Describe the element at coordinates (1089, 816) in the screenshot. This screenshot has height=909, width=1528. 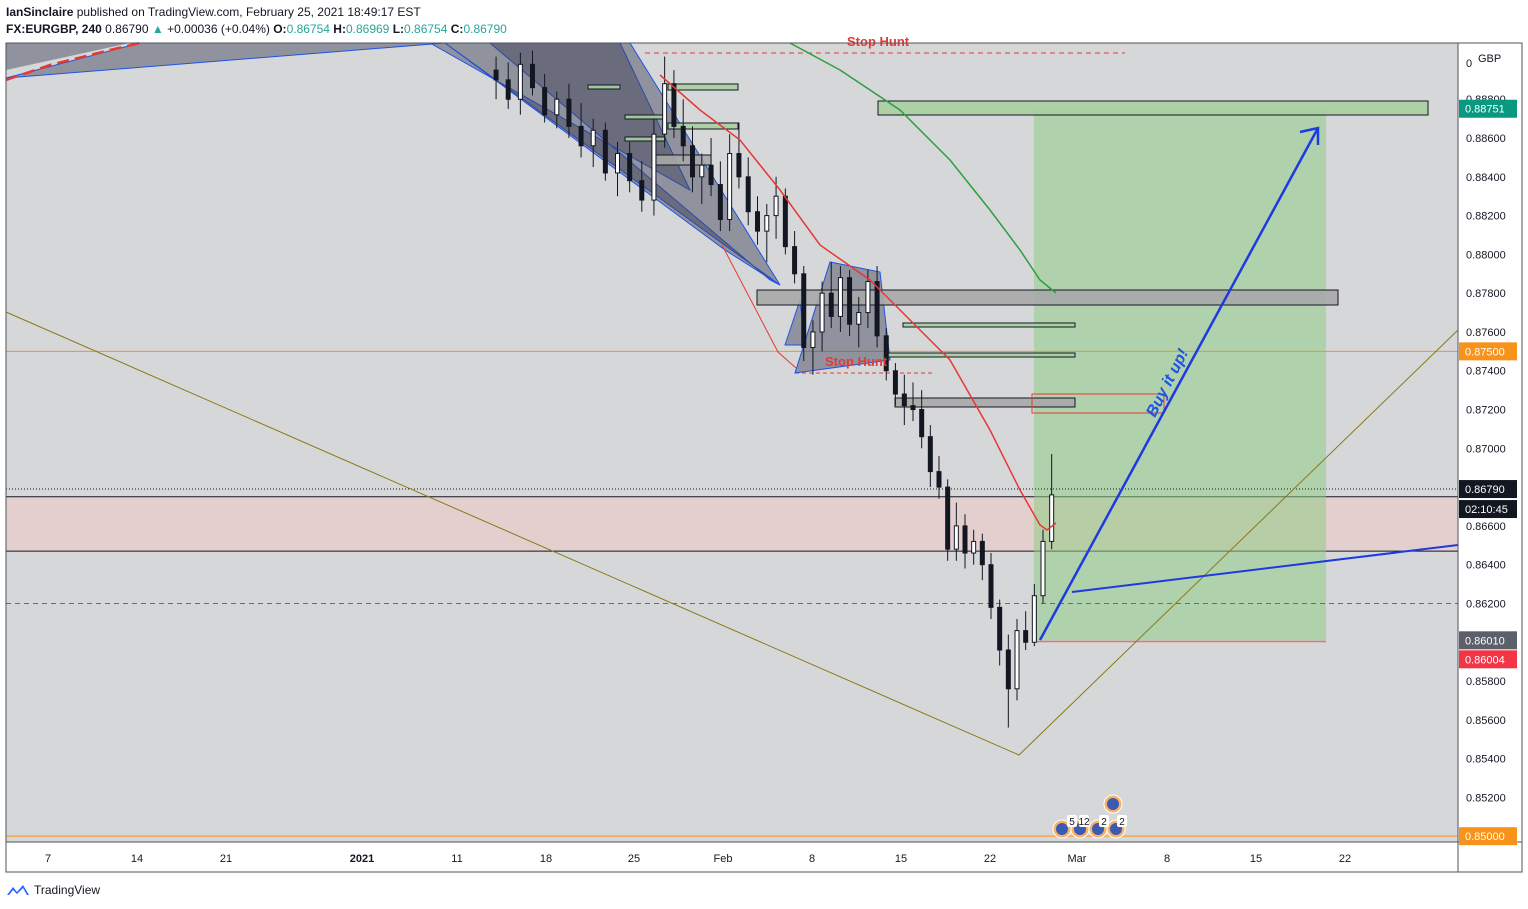
I see `event-markers: 5 12 2 2` at that location.